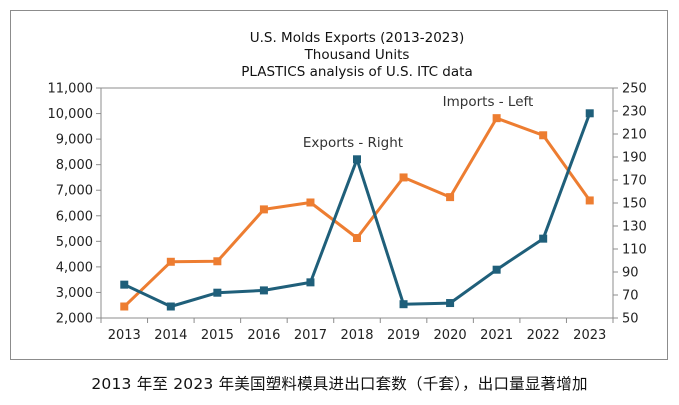 The width and height of the screenshot is (679, 405). Describe the element at coordinates (353, 143) in the screenshot. I see `annotation-exports-right: Exports - Right` at that location.